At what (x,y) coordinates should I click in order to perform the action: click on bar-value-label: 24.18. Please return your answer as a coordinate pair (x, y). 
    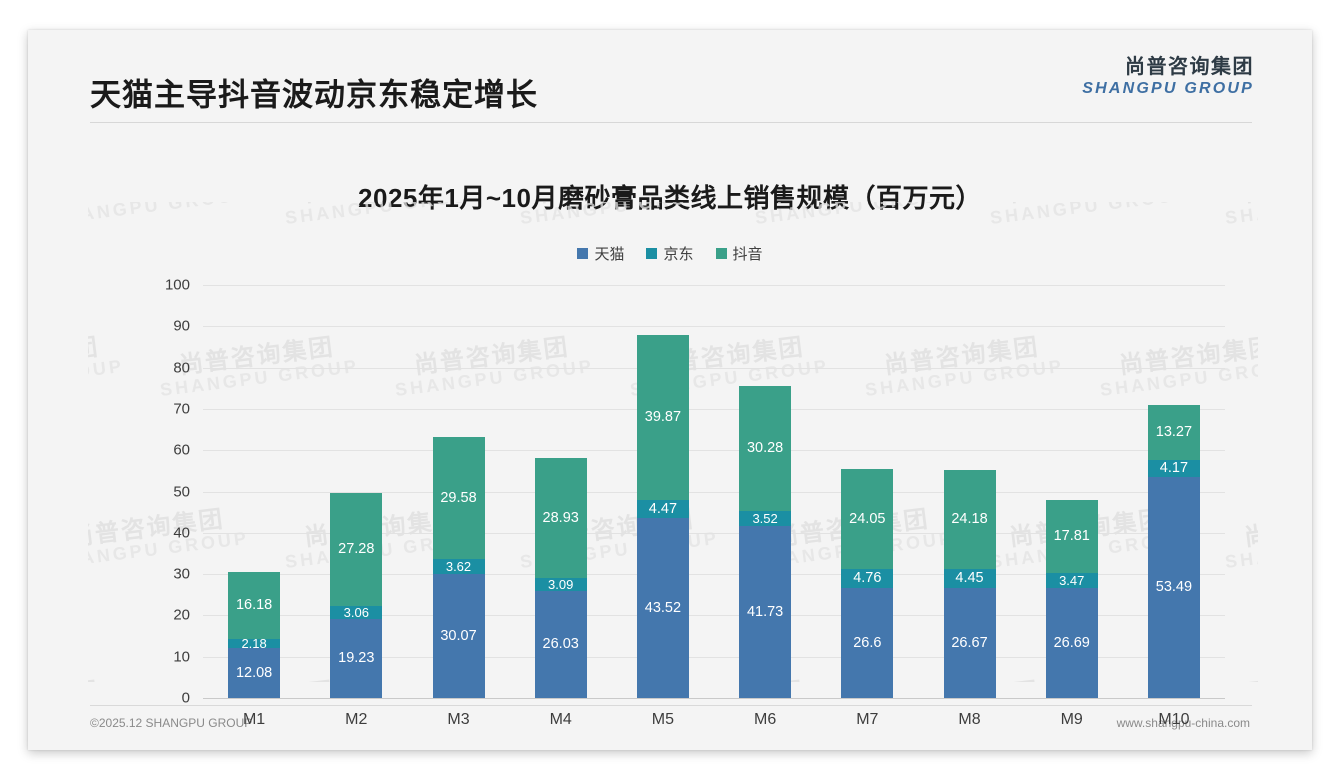
    Looking at the image, I should click on (969, 519).